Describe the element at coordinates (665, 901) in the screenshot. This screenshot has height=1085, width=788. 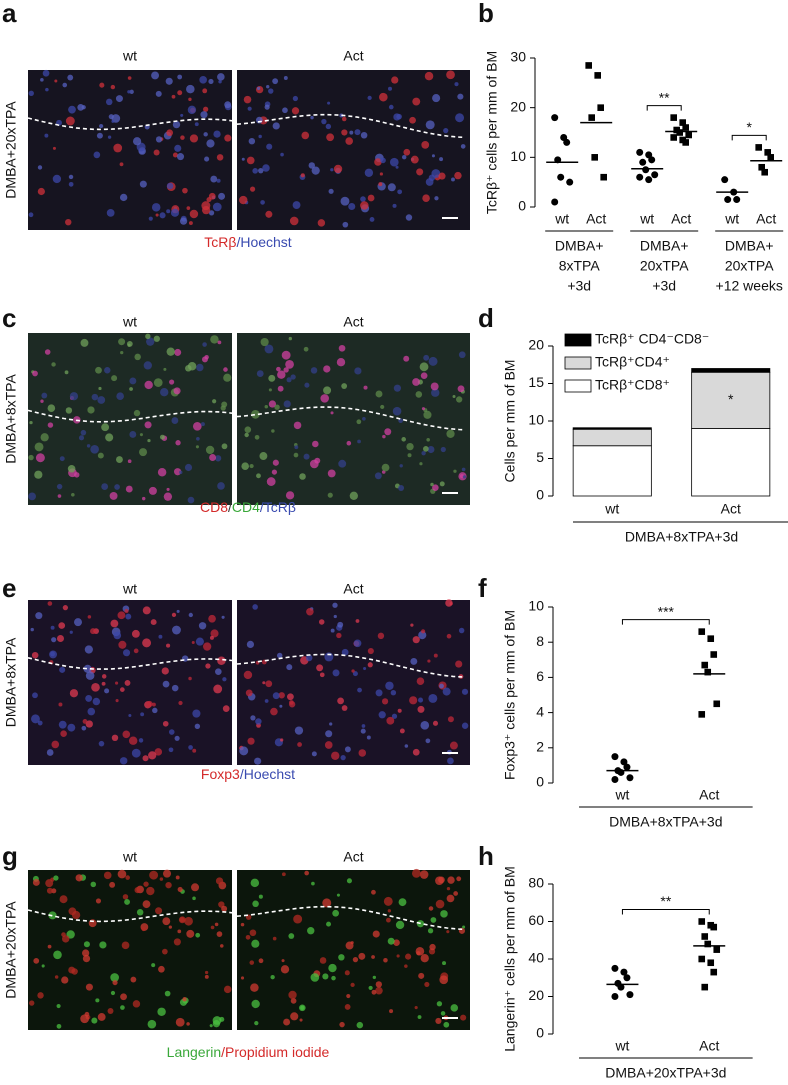
I see `significance-label: **` at that location.